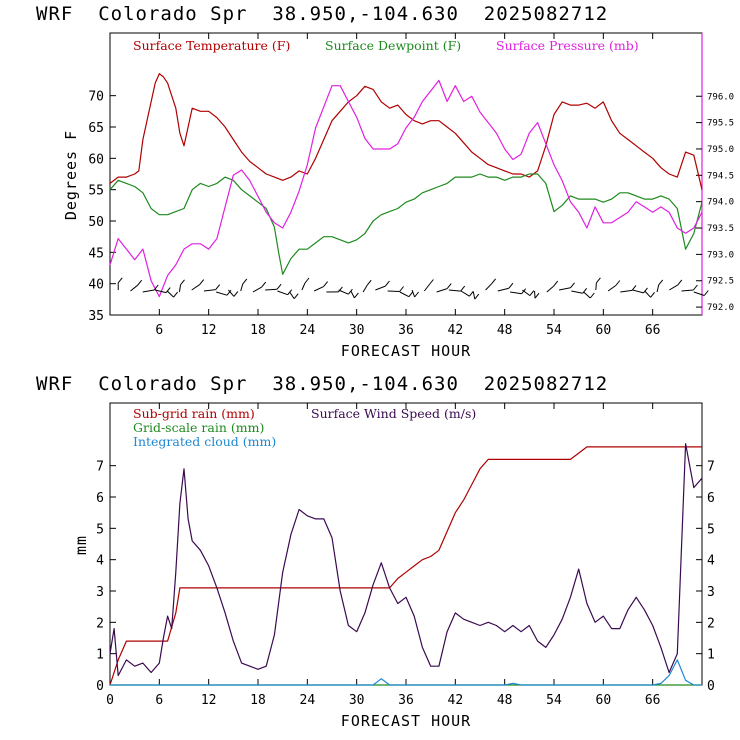 Image resolution: width=740 pixels, height=740 pixels. I want to click on y-tick-label: 65, so click(96, 128).